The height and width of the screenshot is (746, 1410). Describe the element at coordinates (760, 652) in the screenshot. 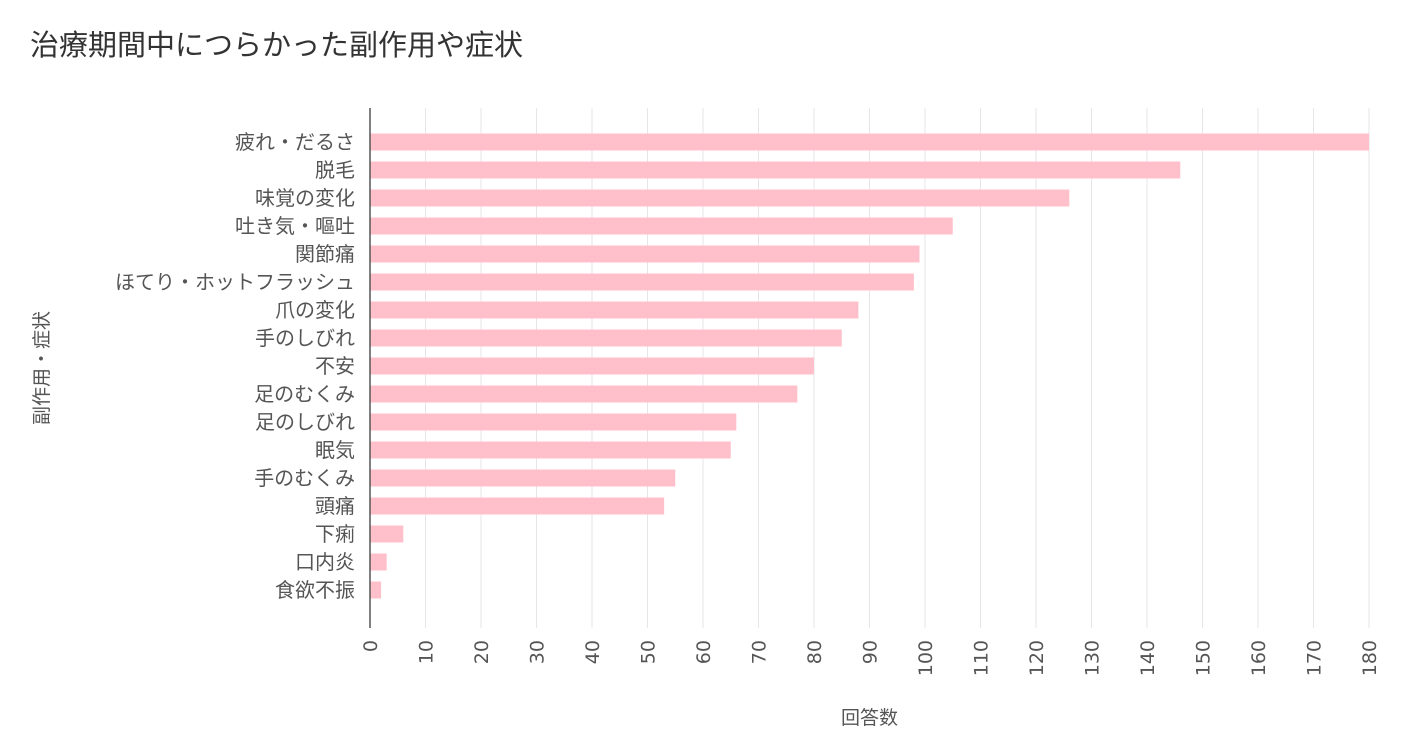

I see `x-tick-label: 70` at that location.